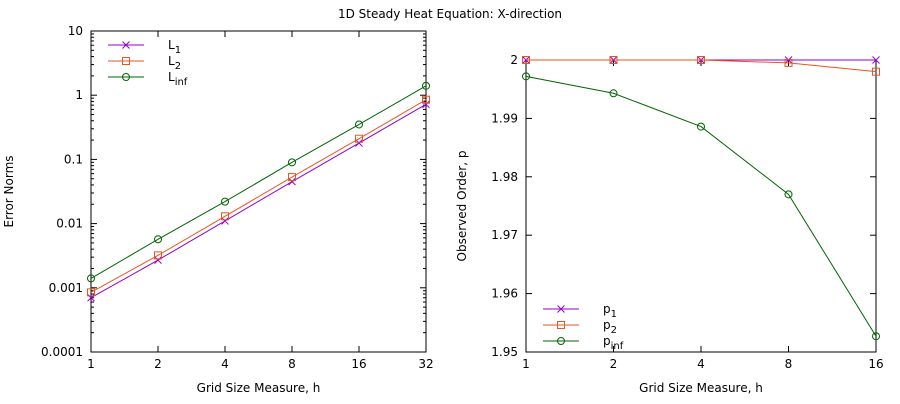 The width and height of the screenshot is (900, 404). What do you see at coordinates (504, 352) in the screenshot?
I see `y-tick-label: 1.95` at bounding box center [504, 352].